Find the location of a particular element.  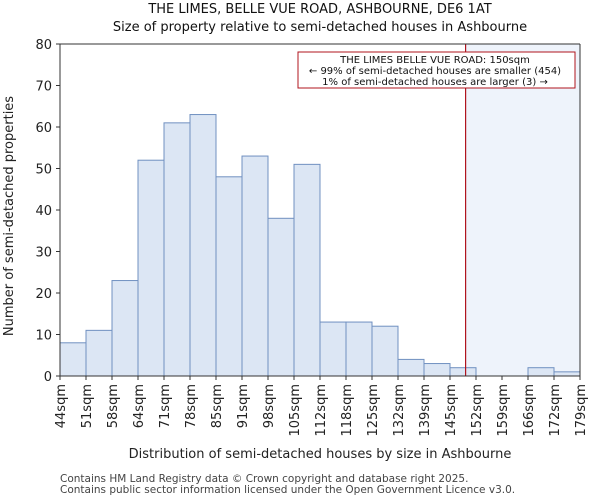

x-tick-label: 58sqm is located at coordinates (113, 406).